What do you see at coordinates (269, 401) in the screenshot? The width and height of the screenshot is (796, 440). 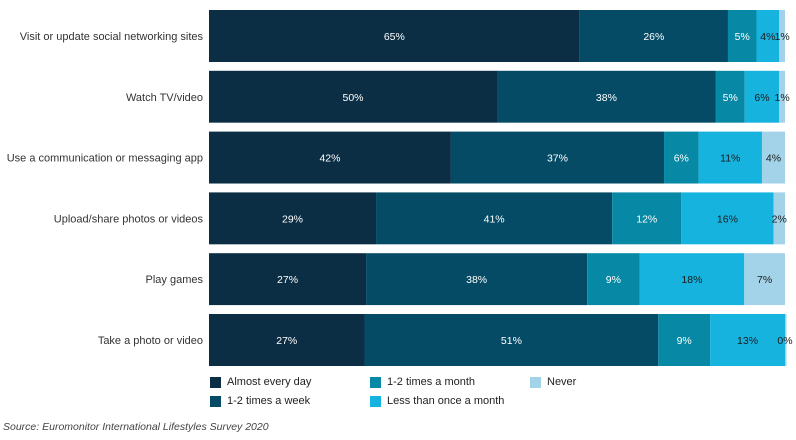 I see `legend-label: 1-2 times a week` at bounding box center [269, 401].